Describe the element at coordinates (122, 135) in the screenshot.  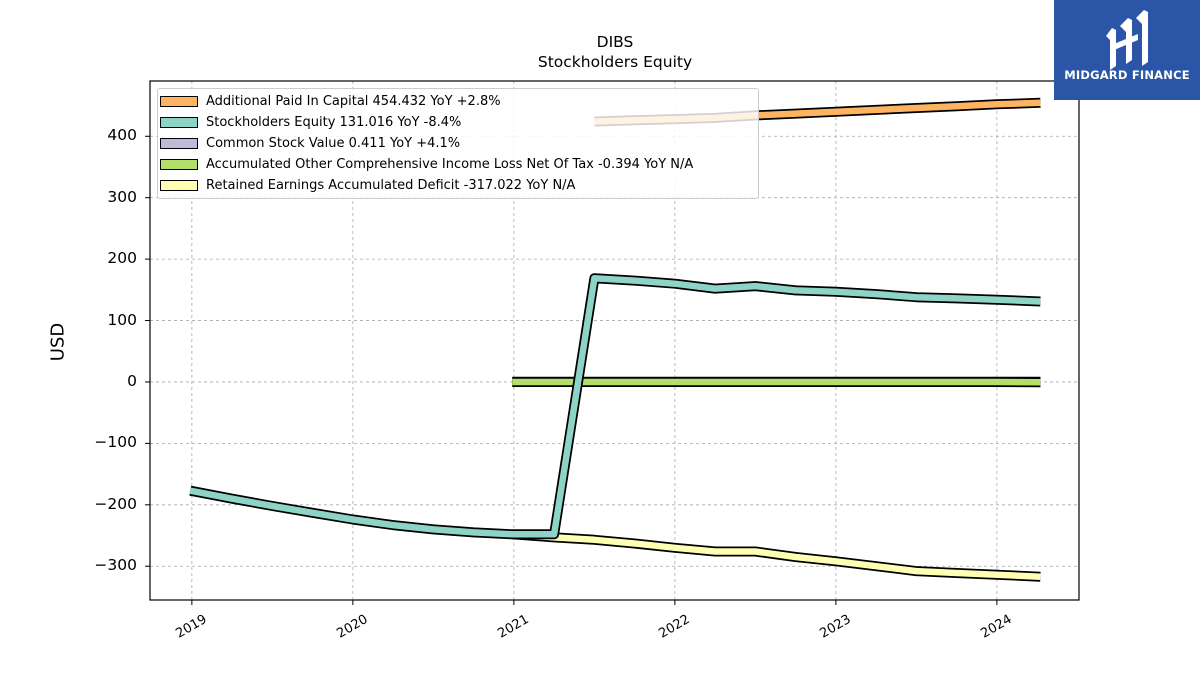
I see `y-tick-label: 400` at that location.